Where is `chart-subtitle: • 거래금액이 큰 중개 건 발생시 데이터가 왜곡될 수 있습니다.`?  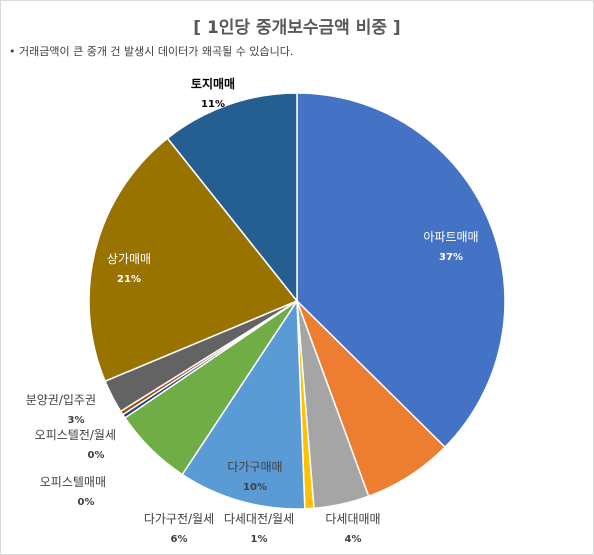 chart-subtitle: • 거래금액이 큰 중개 건 발생시 데이터가 왜곡될 수 있습니다. is located at coordinates (151, 51).